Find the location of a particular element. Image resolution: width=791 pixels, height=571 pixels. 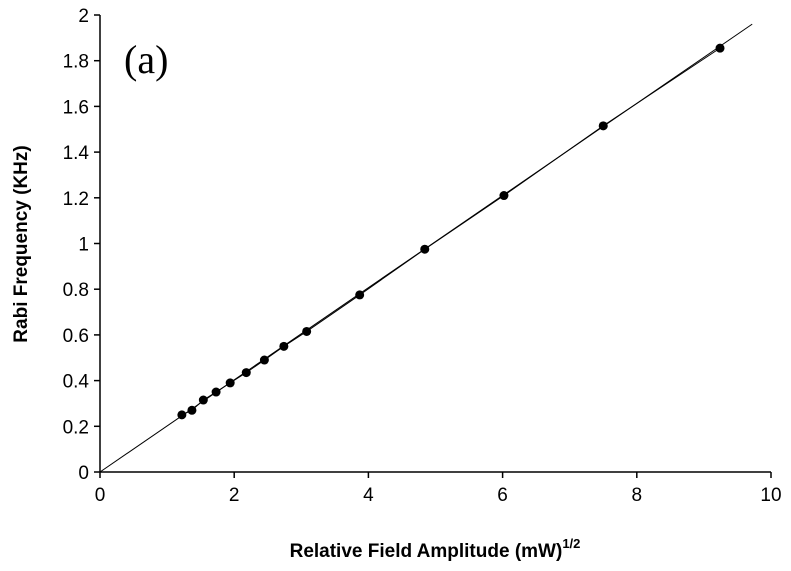

y-ticks: 0 0.2 0.4 0.6 0.8 1 1.2 1.4 1.6 1.8 2 is located at coordinates (81, 245).